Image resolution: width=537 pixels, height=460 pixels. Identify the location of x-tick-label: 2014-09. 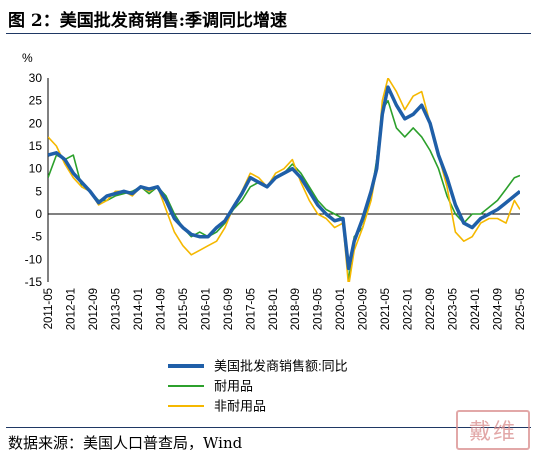
(161, 309).